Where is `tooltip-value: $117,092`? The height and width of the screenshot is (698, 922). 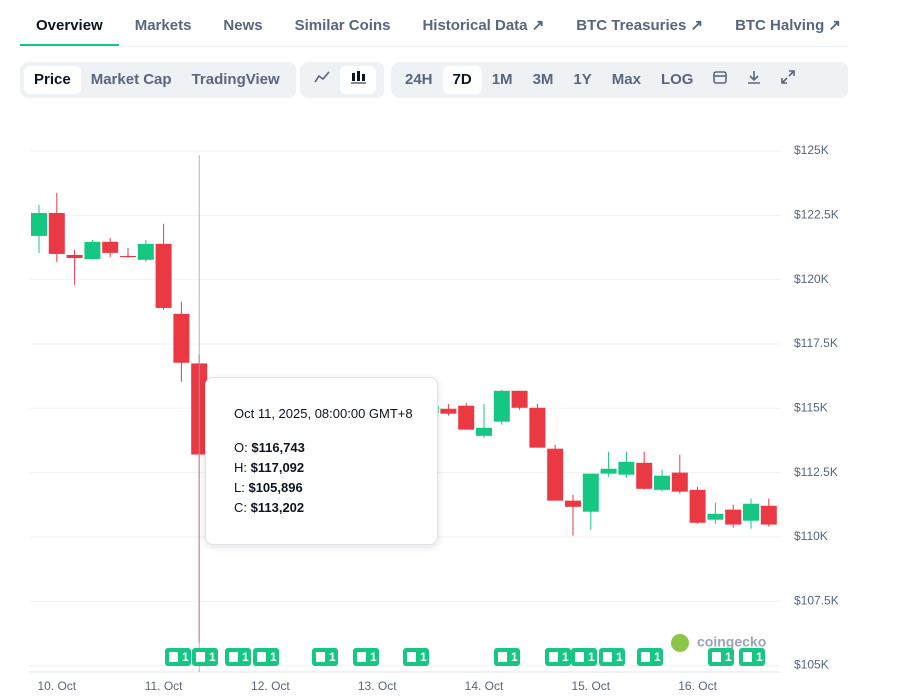
tooltip-value: $117,092 is located at coordinates (277, 467).